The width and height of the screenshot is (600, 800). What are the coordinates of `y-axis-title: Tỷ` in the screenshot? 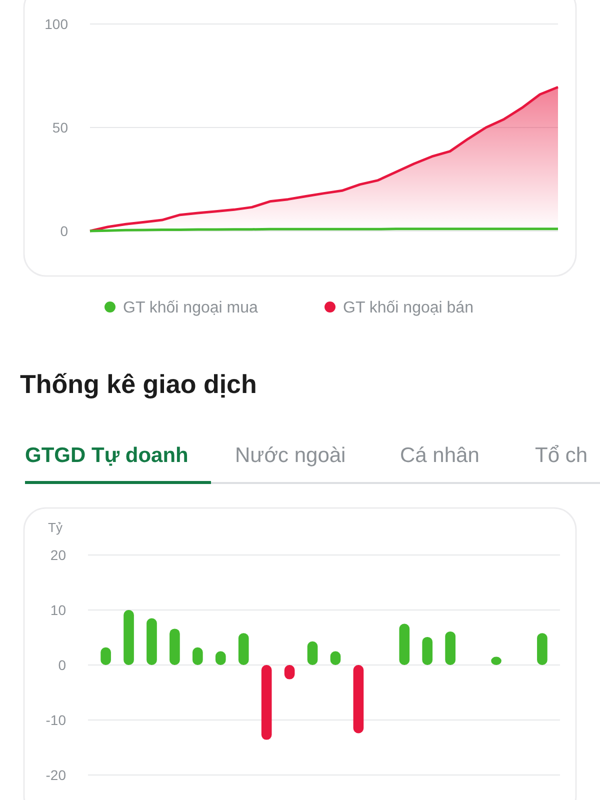 It's located at (55, 527).